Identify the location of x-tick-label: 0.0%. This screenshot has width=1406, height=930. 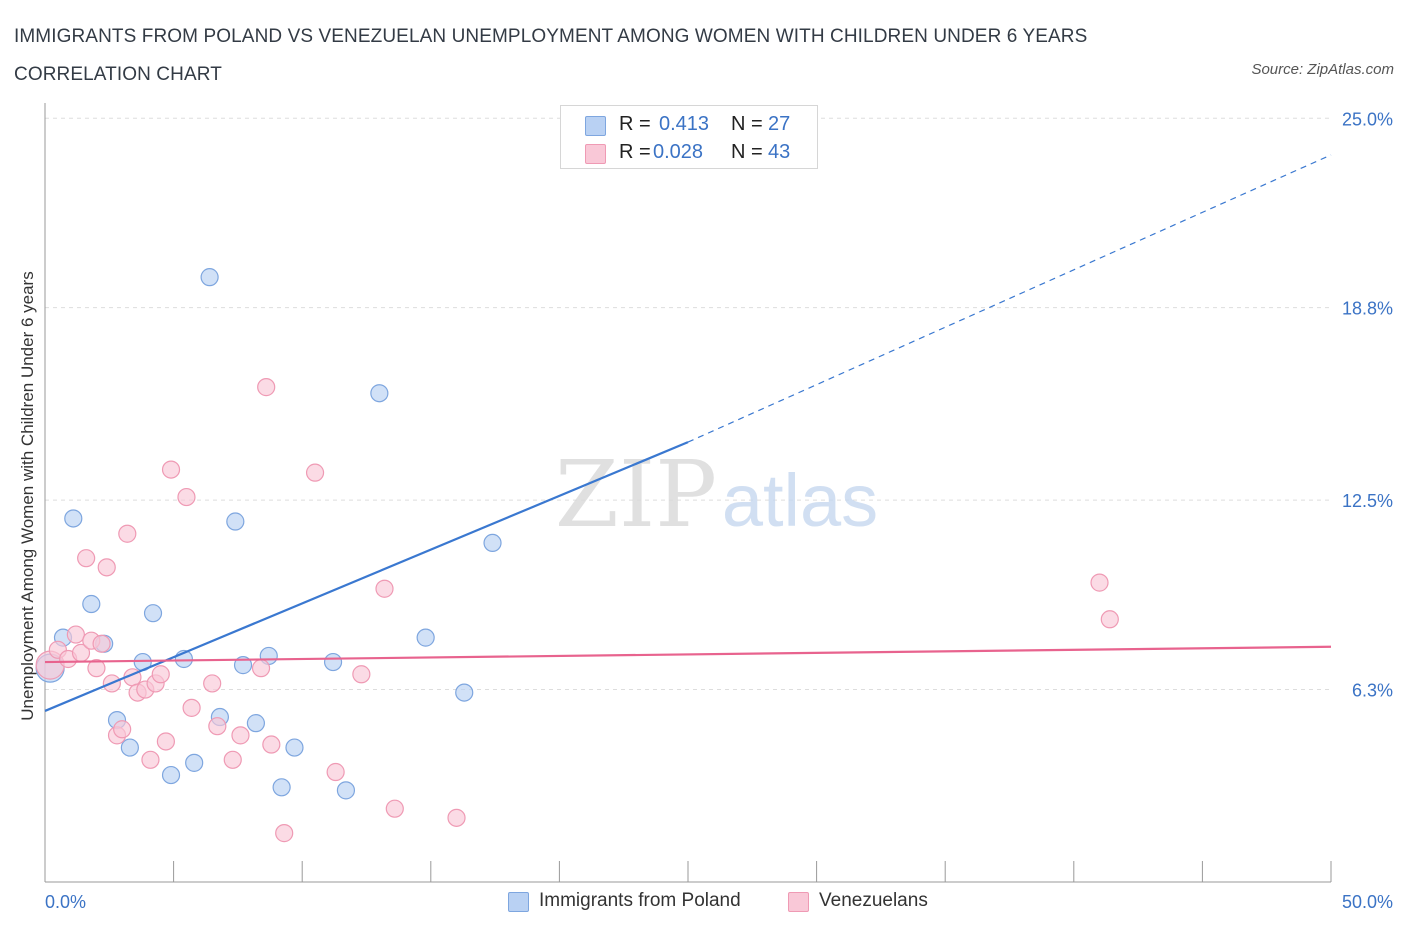
(65, 902).